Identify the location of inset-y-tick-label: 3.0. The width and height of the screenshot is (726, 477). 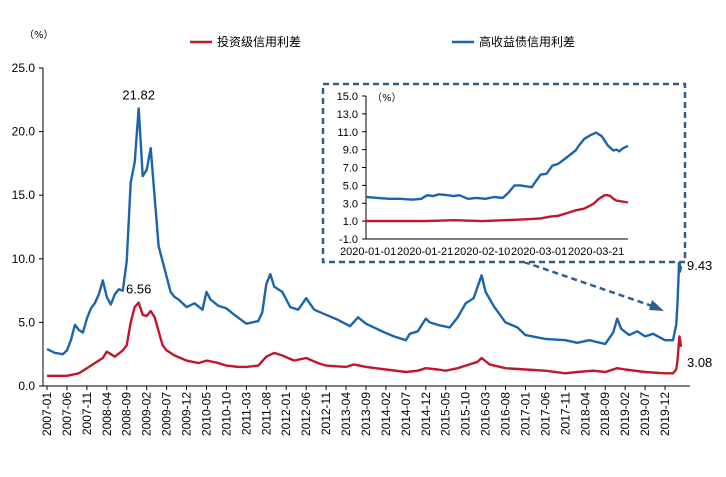
(350, 204).